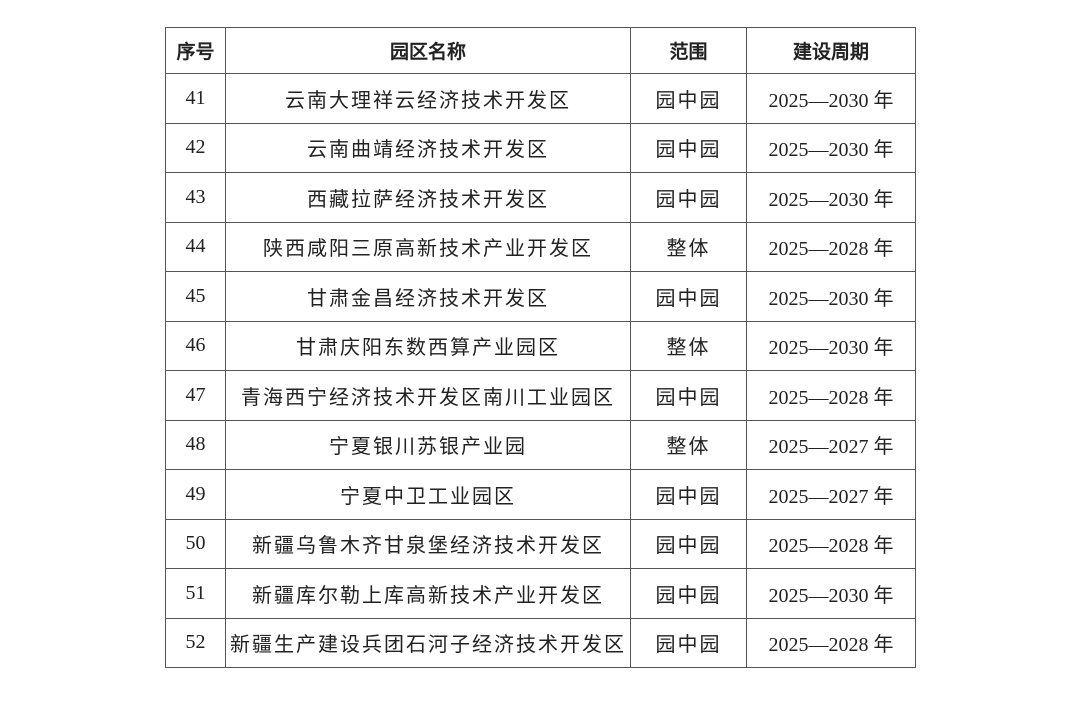  I want to click on cell-park-name: 甘肃庆阳东数西算产业园区, so click(428, 345).